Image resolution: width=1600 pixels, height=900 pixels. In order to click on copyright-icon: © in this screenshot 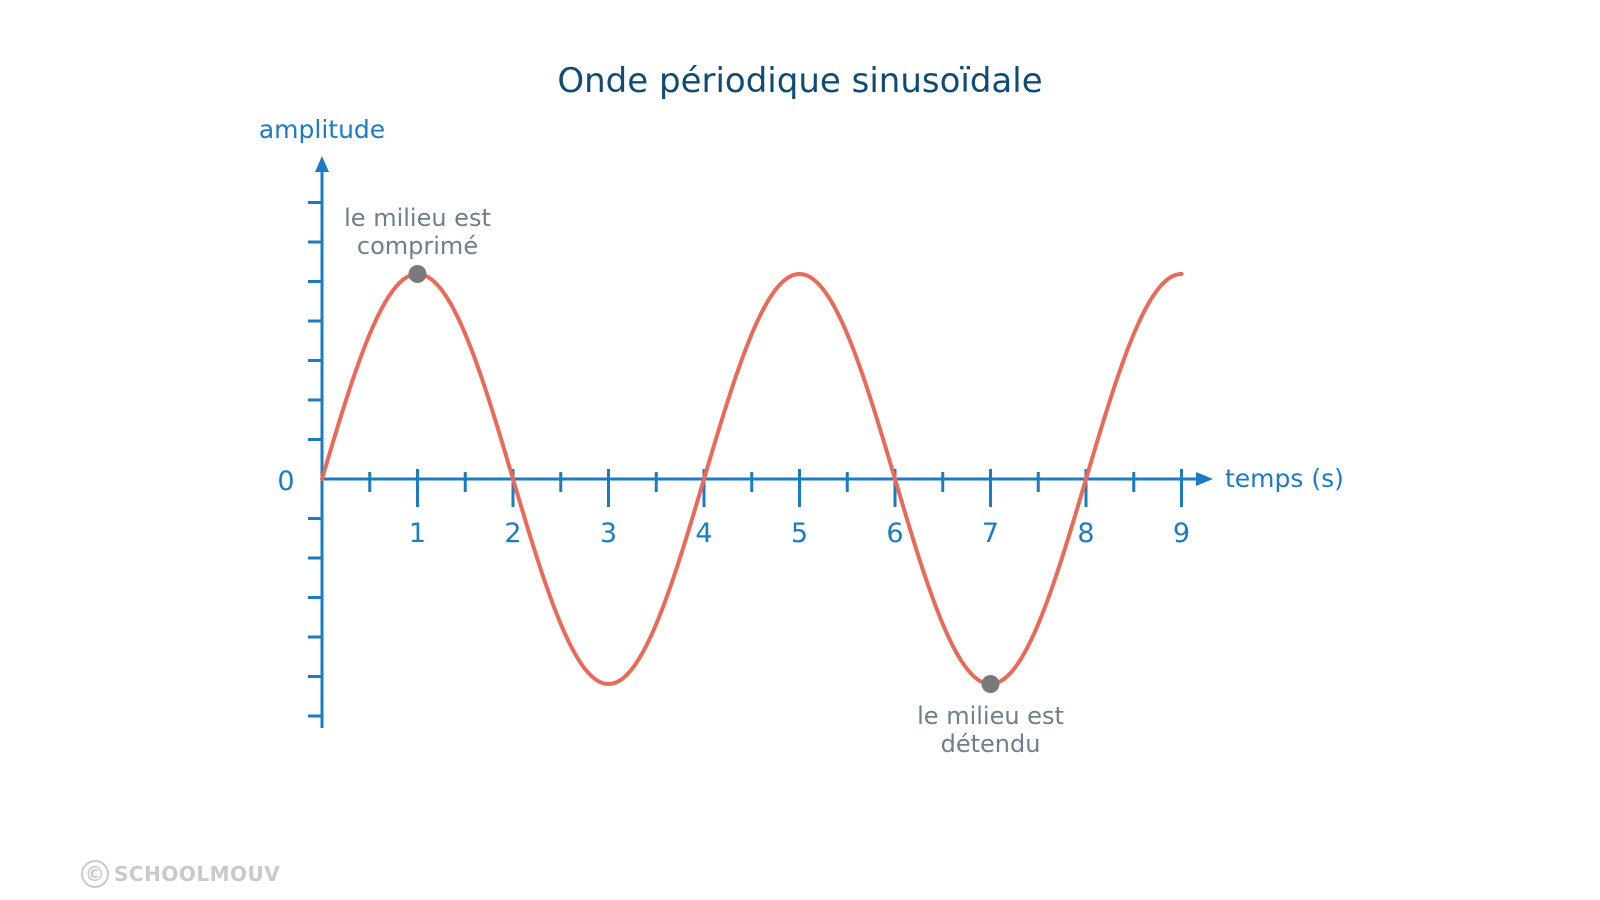, I will do `click(95, 874)`.